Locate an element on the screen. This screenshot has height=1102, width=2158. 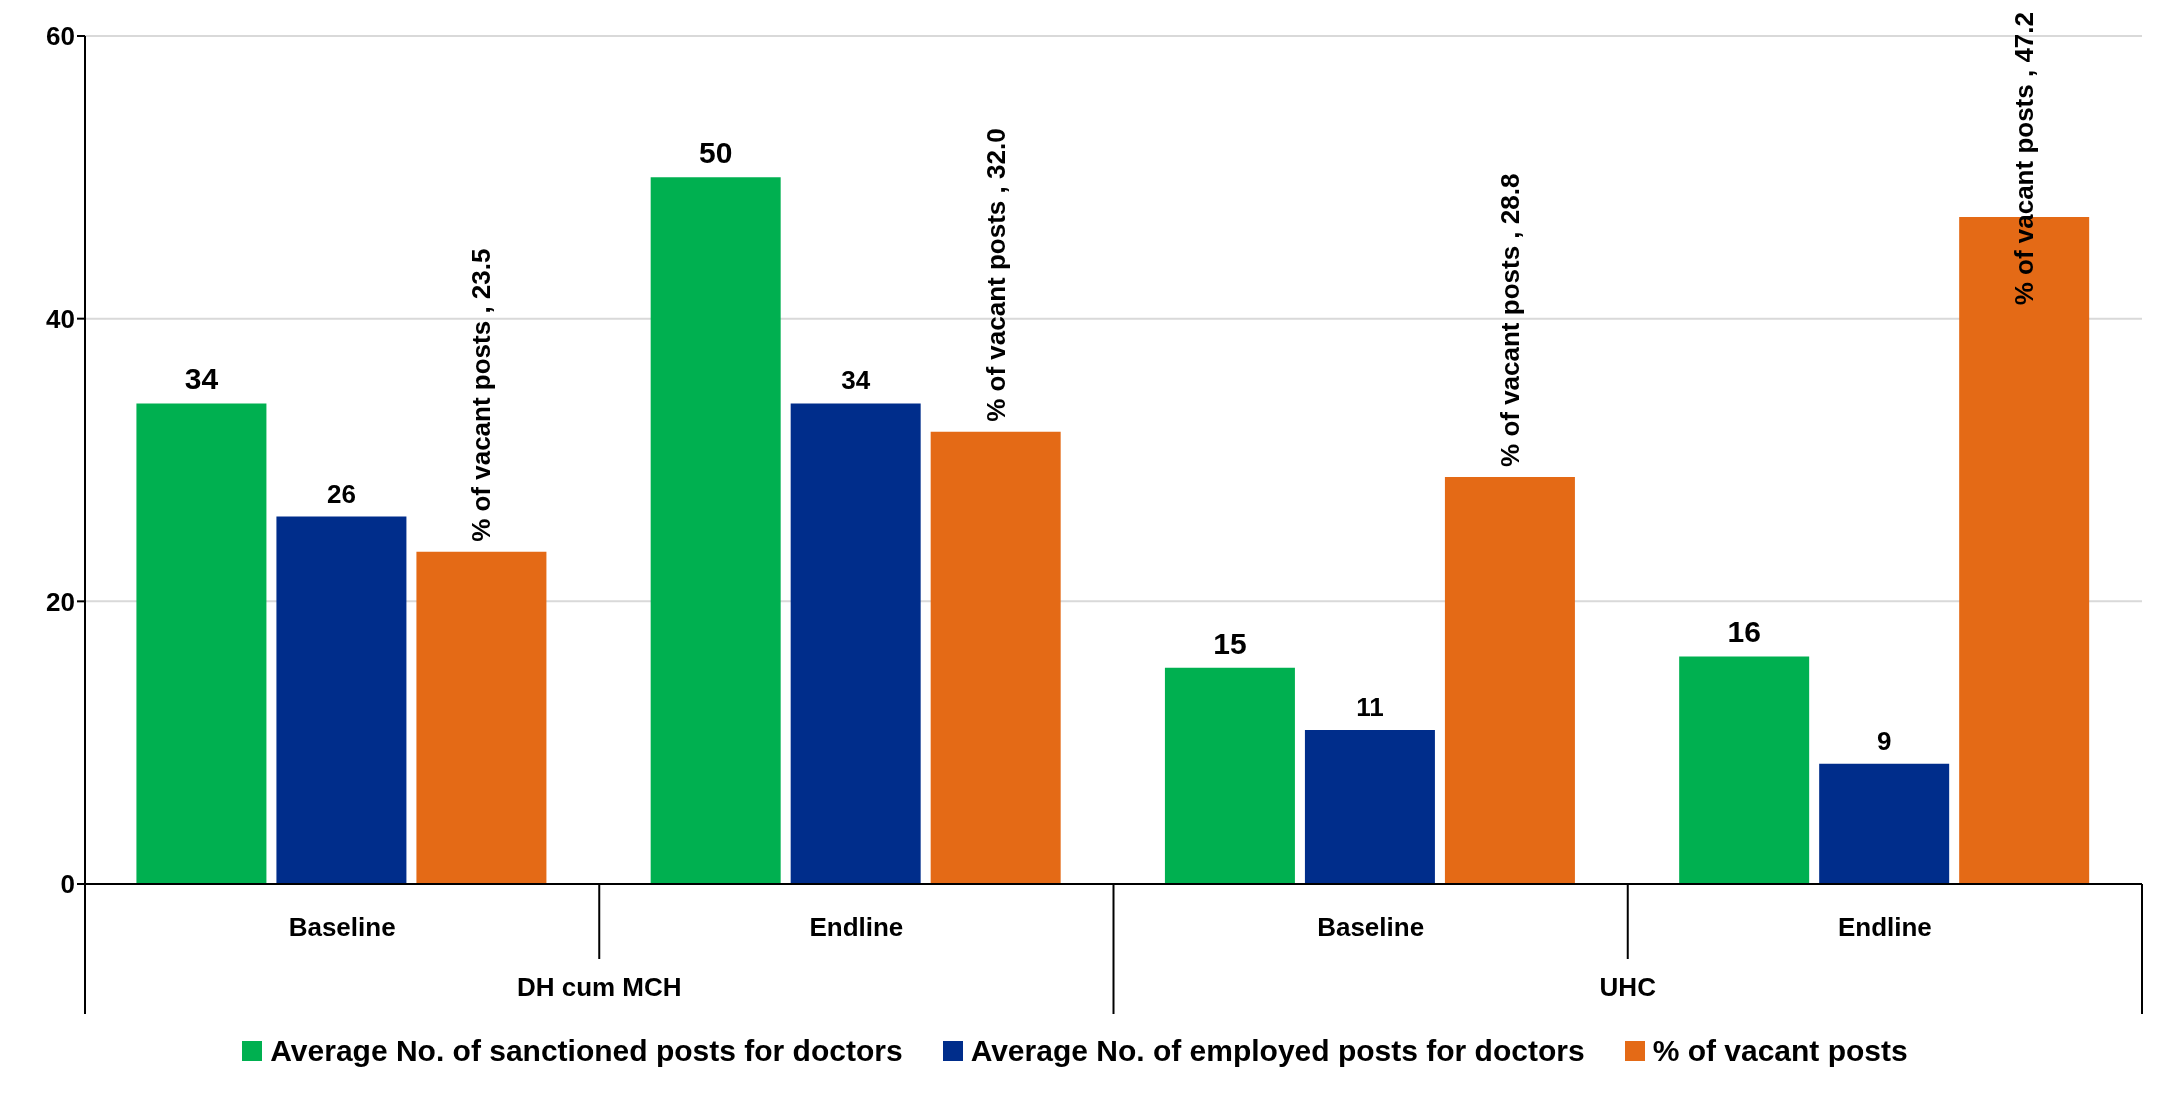
y-tick-label: 20 is located at coordinates (60, 601).